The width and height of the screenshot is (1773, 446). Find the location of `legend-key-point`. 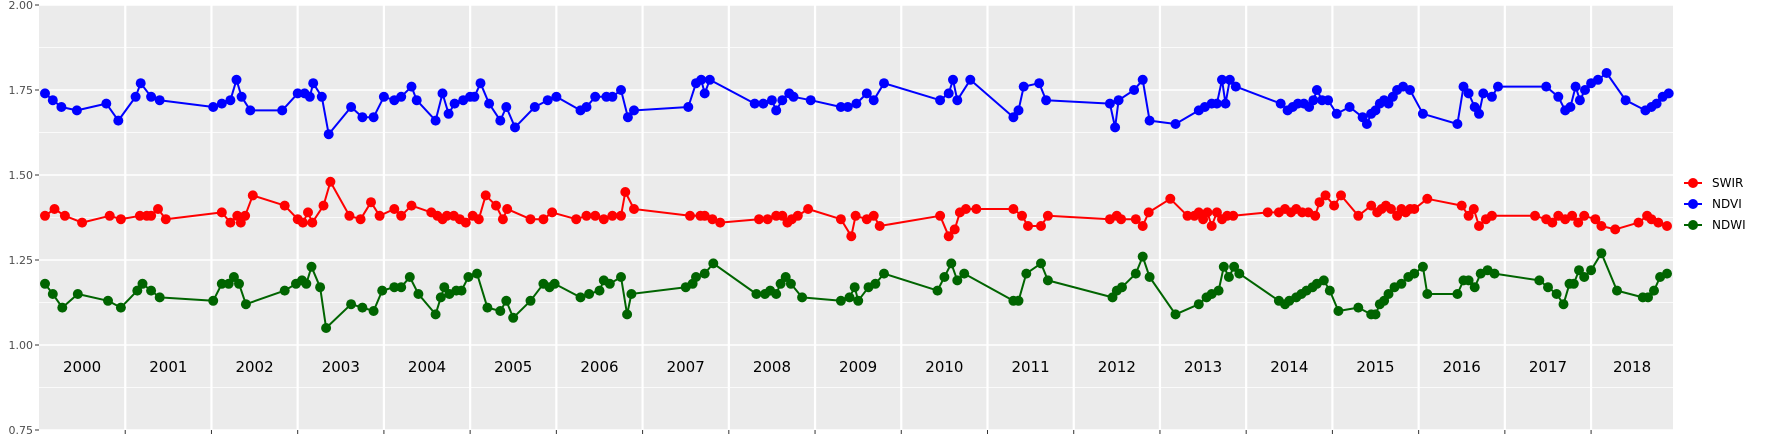

legend-key-point is located at coordinates (1693, 204).